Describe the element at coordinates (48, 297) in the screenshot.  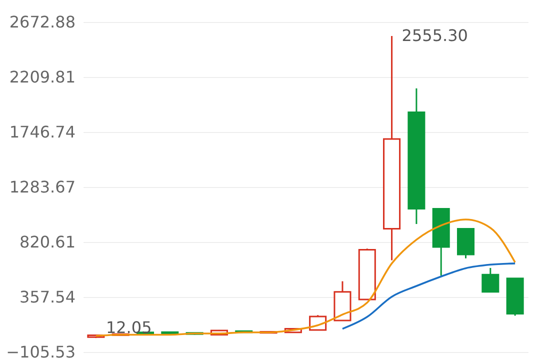
I see `y-tick-label: 357.54` at that location.